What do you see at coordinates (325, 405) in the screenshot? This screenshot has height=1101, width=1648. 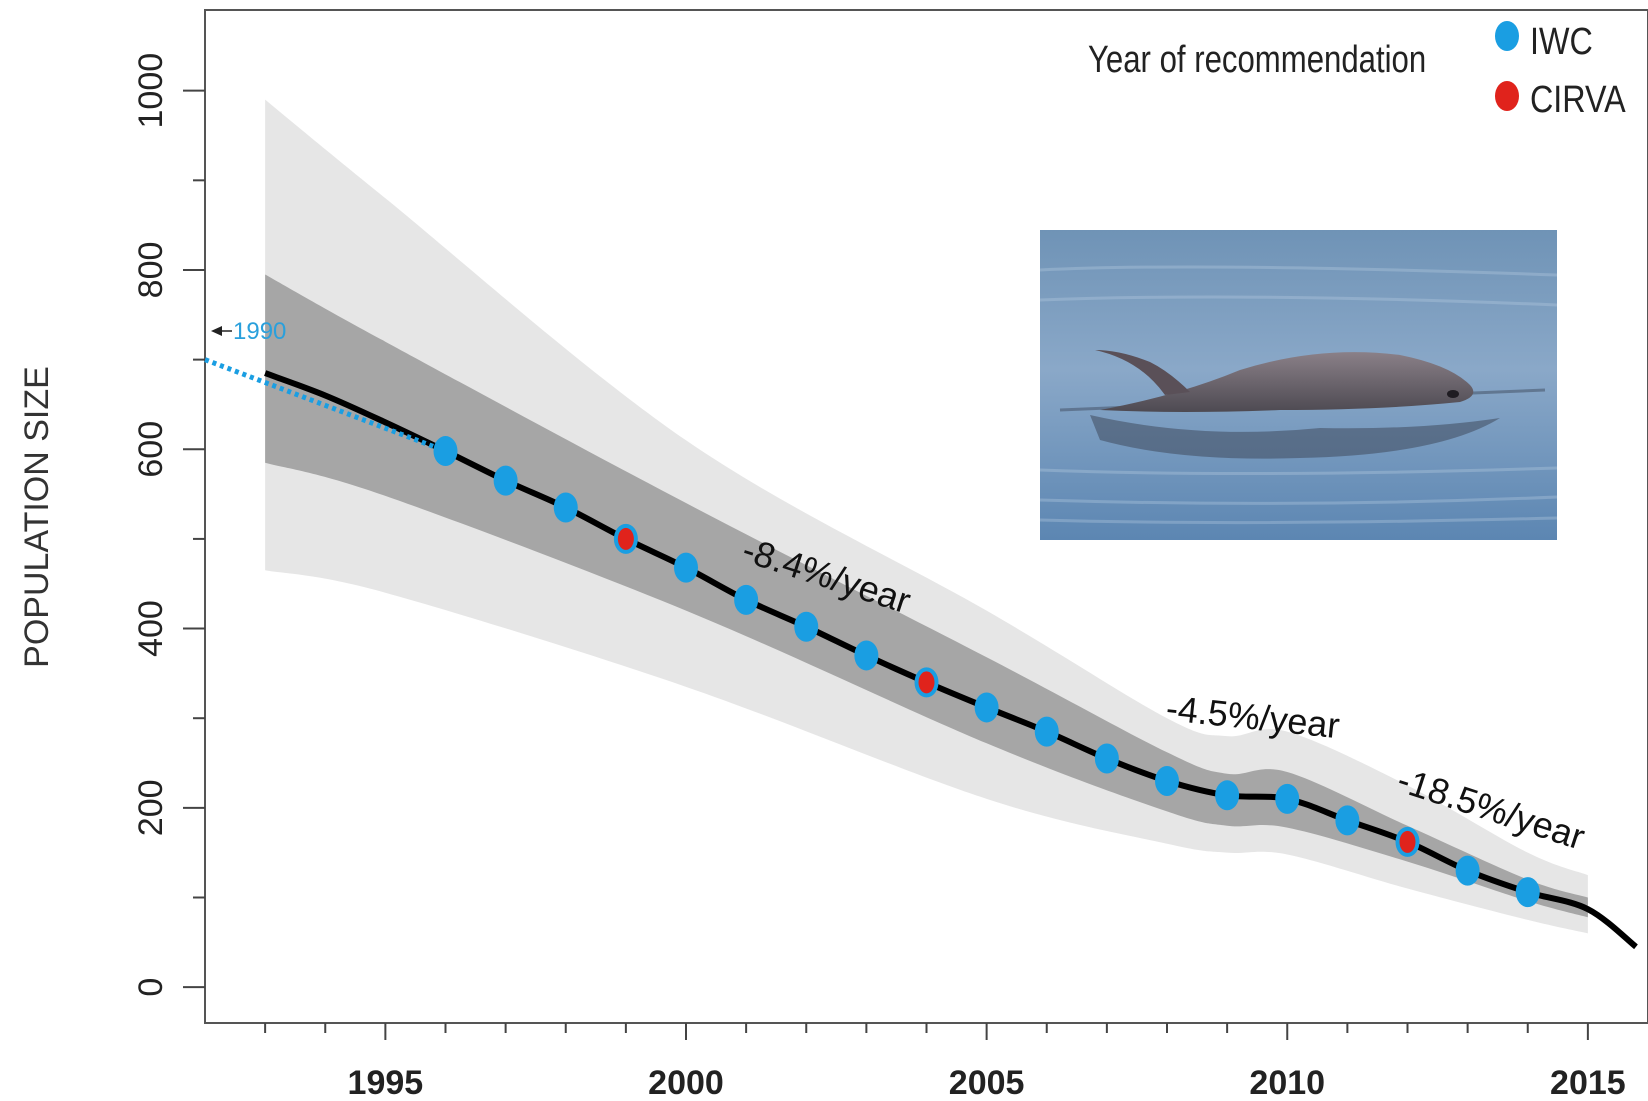 I see `dotted-projection-line` at bounding box center [325, 405].